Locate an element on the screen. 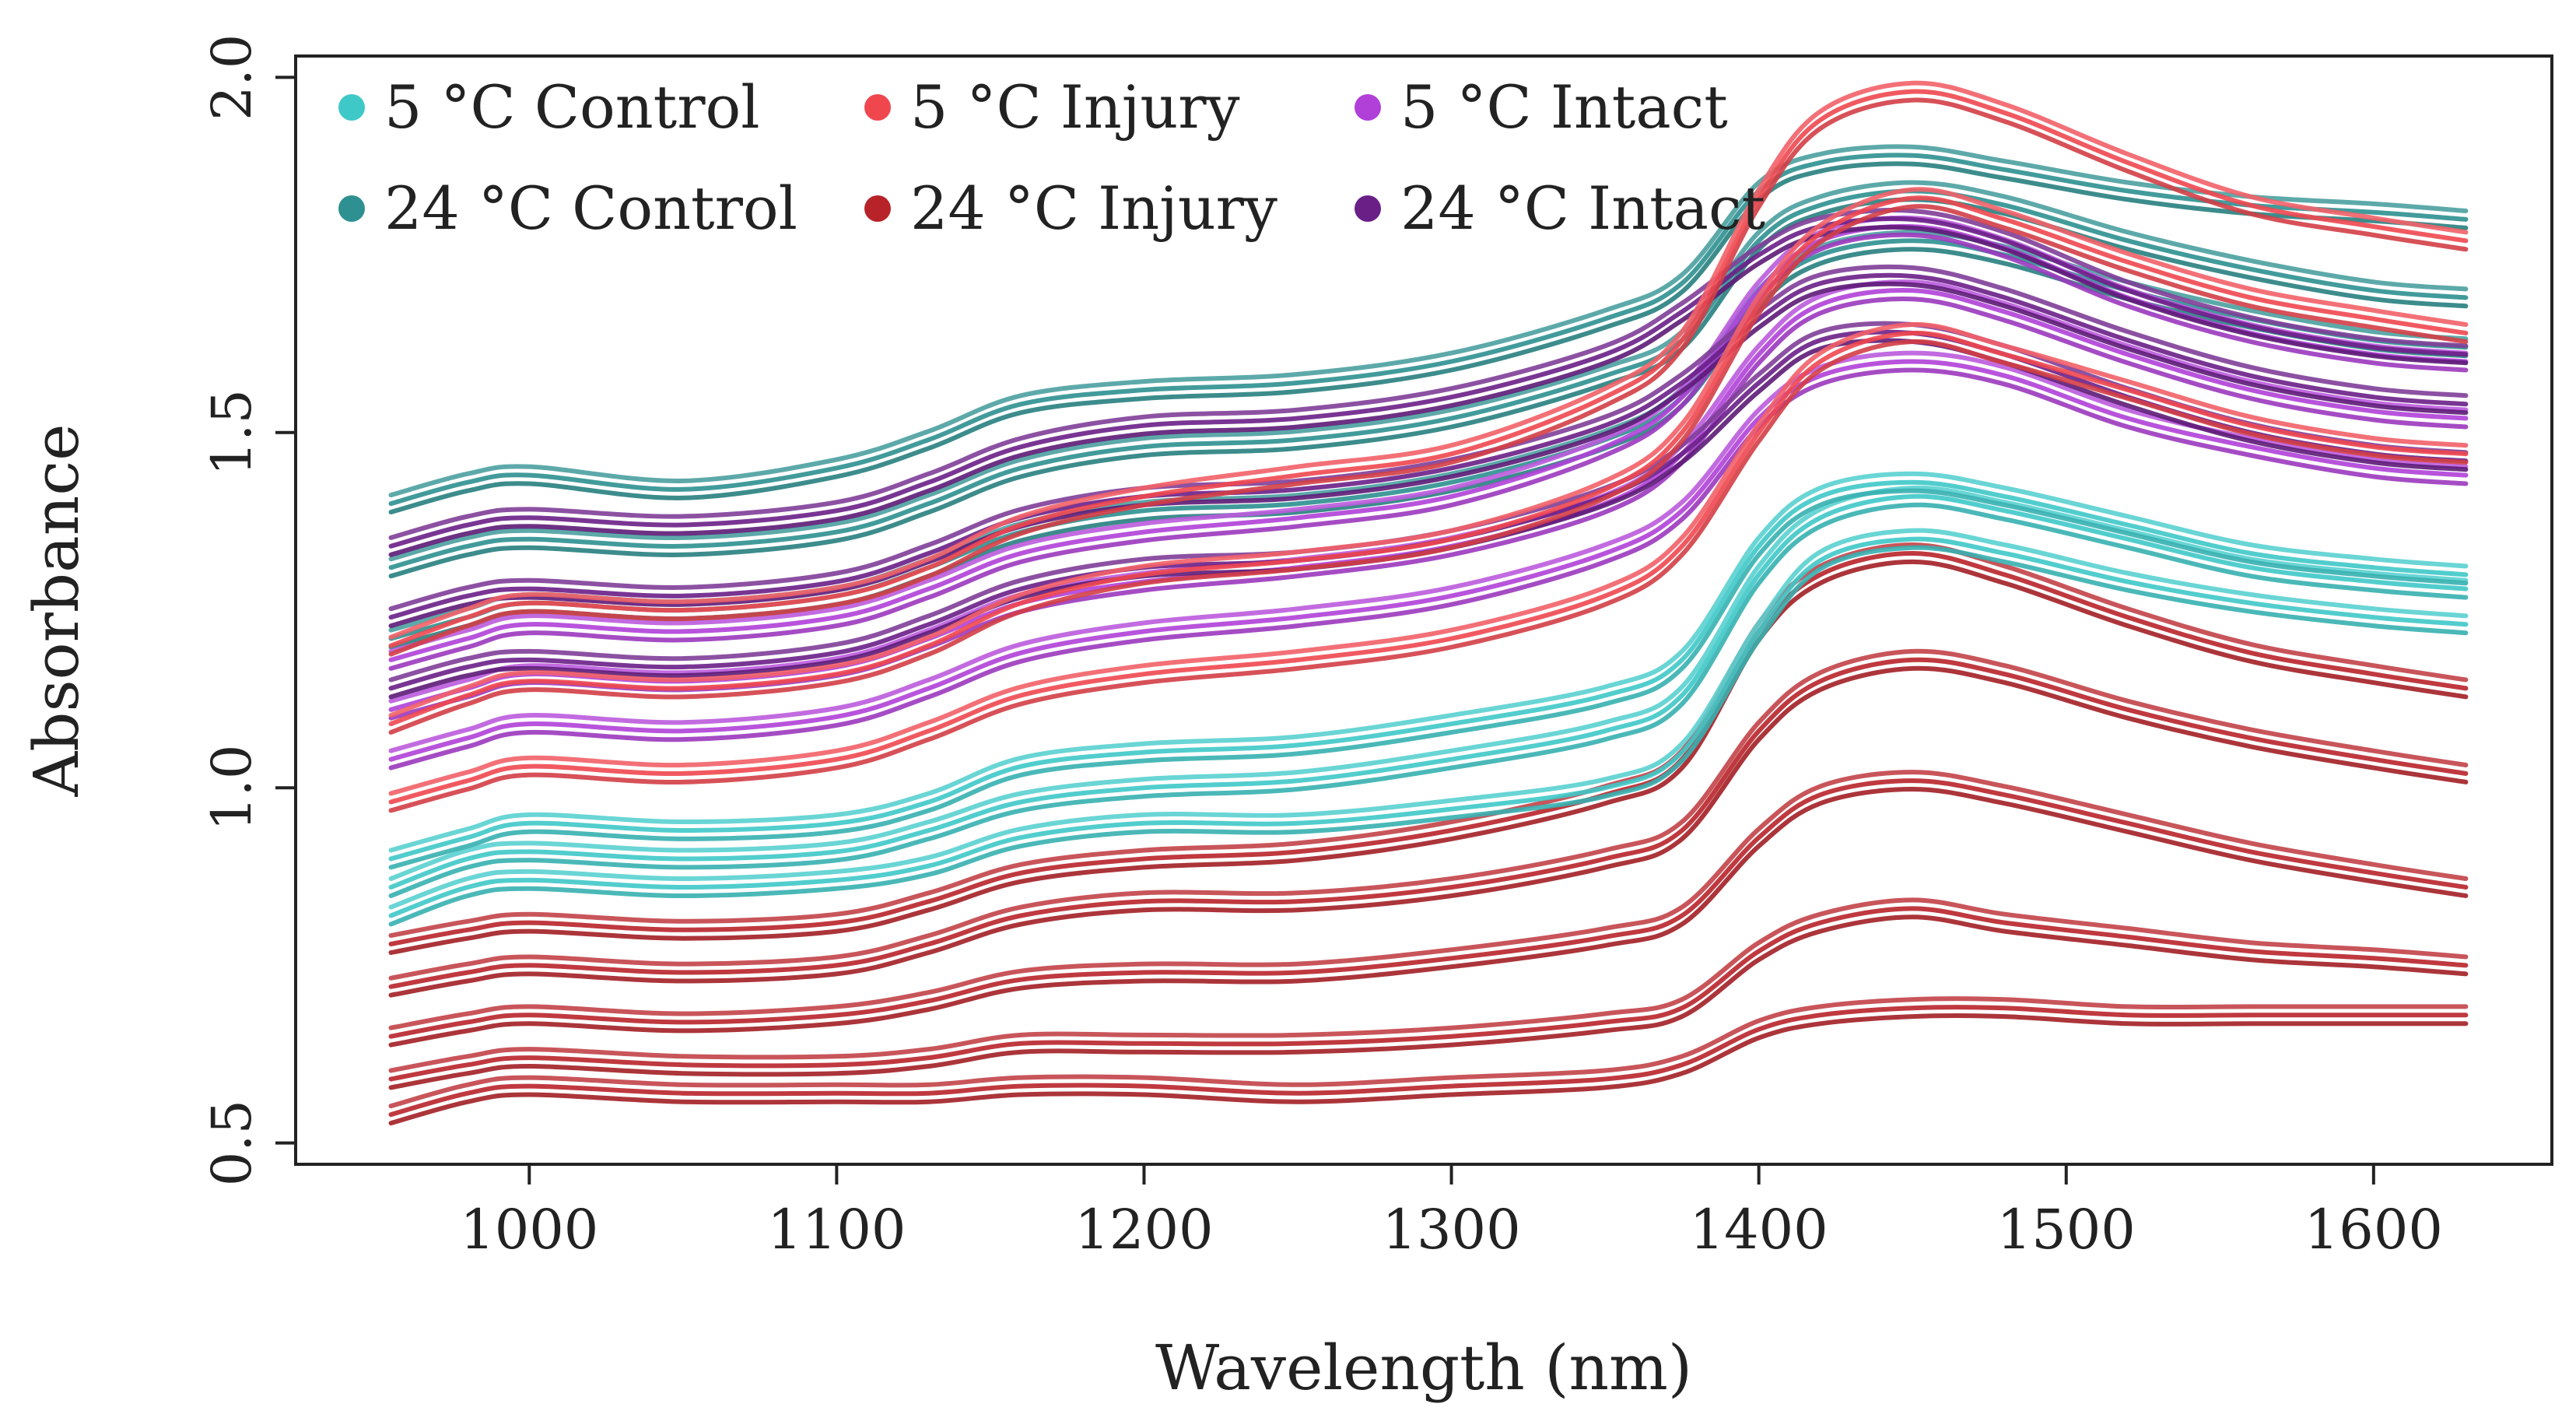 The width and height of the screenshot is (2576, 1418). y-tick-label: 2.0 is located at coordinates (232, 77).